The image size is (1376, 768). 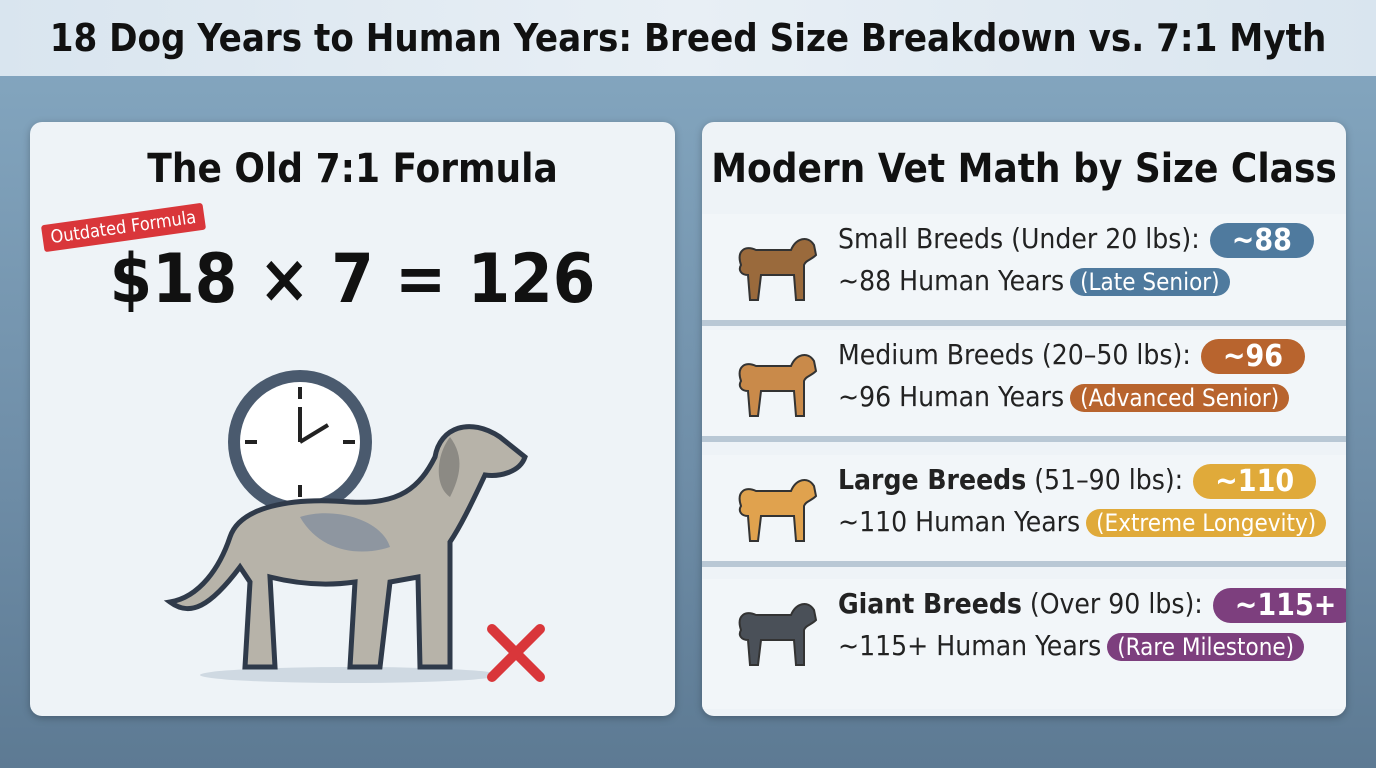 I want to click on breed-name: Medium Breeds, so click(x=936, y=354).